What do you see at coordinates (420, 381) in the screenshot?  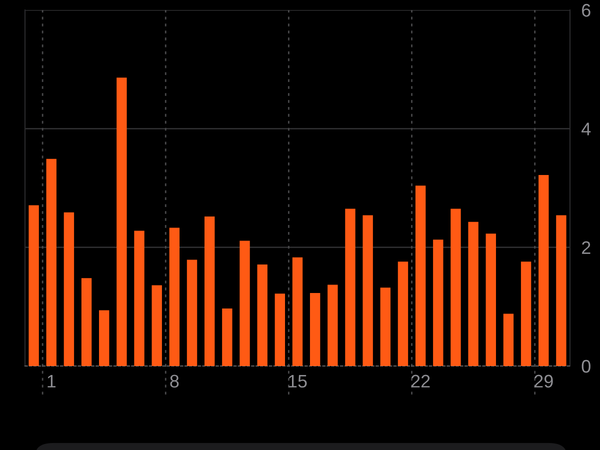 I see `x-tick-label: 22` at bounding box center [420, 381].